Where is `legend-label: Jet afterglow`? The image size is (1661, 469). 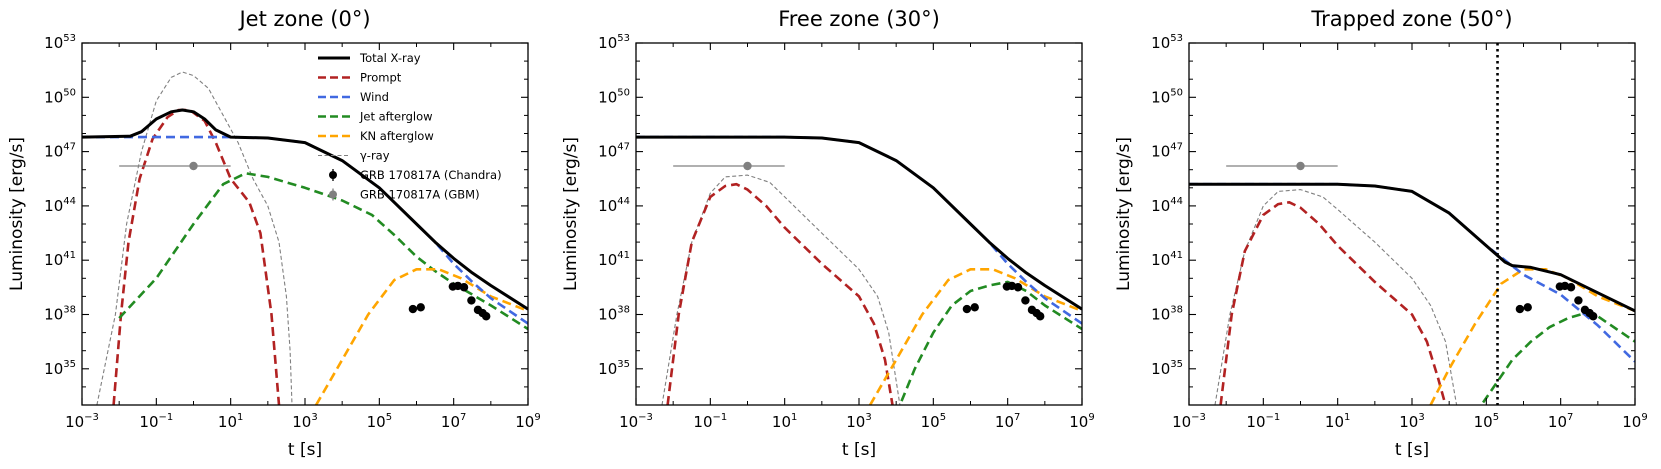 legend-label: Jet afterglow is located at coordinates (396, 117).